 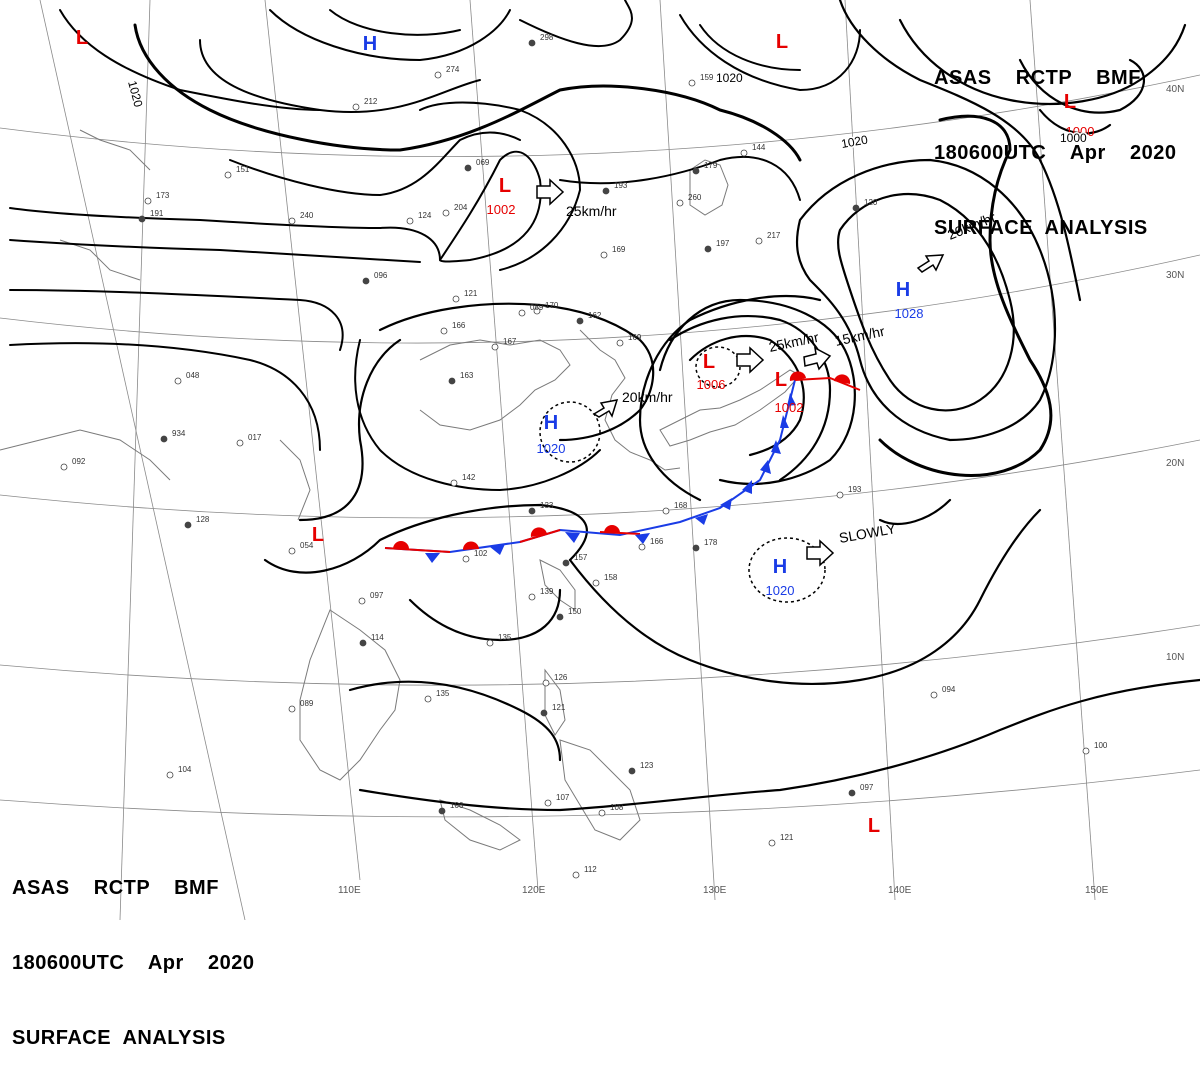 What do you see at coordinates (1101, 745) in the screenshot?
I see `station-pressure: 100` at bounding box center [1101, 745].